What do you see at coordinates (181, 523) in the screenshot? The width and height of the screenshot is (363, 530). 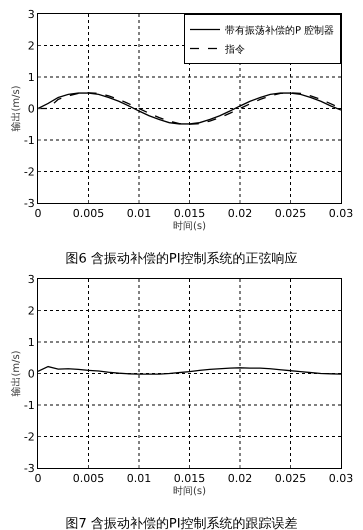 I see `text: 图7 含振动补偿的PI控制系统的跟踪误差` at bounding box center [181, 523].